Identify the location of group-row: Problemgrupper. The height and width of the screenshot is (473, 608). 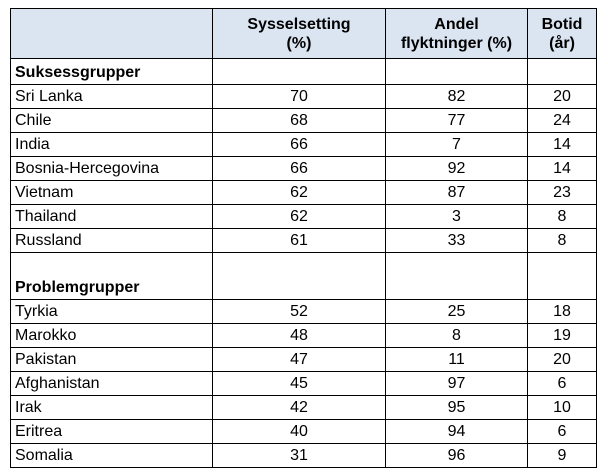
(303, 276).